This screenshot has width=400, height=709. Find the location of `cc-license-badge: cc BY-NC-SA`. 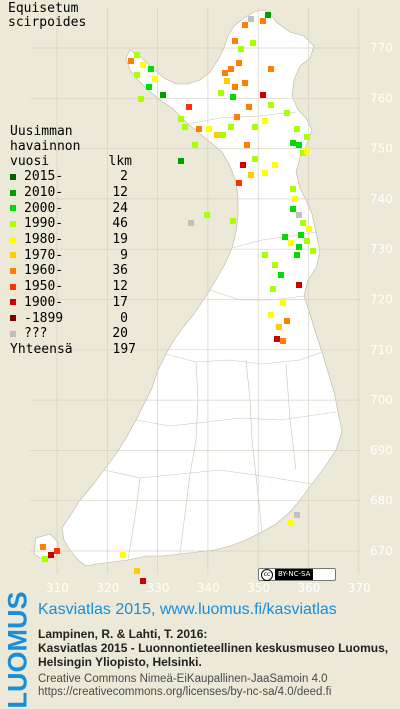

cc-license-badge: cc BY-NC-SA is located at coordinates (297, 574).